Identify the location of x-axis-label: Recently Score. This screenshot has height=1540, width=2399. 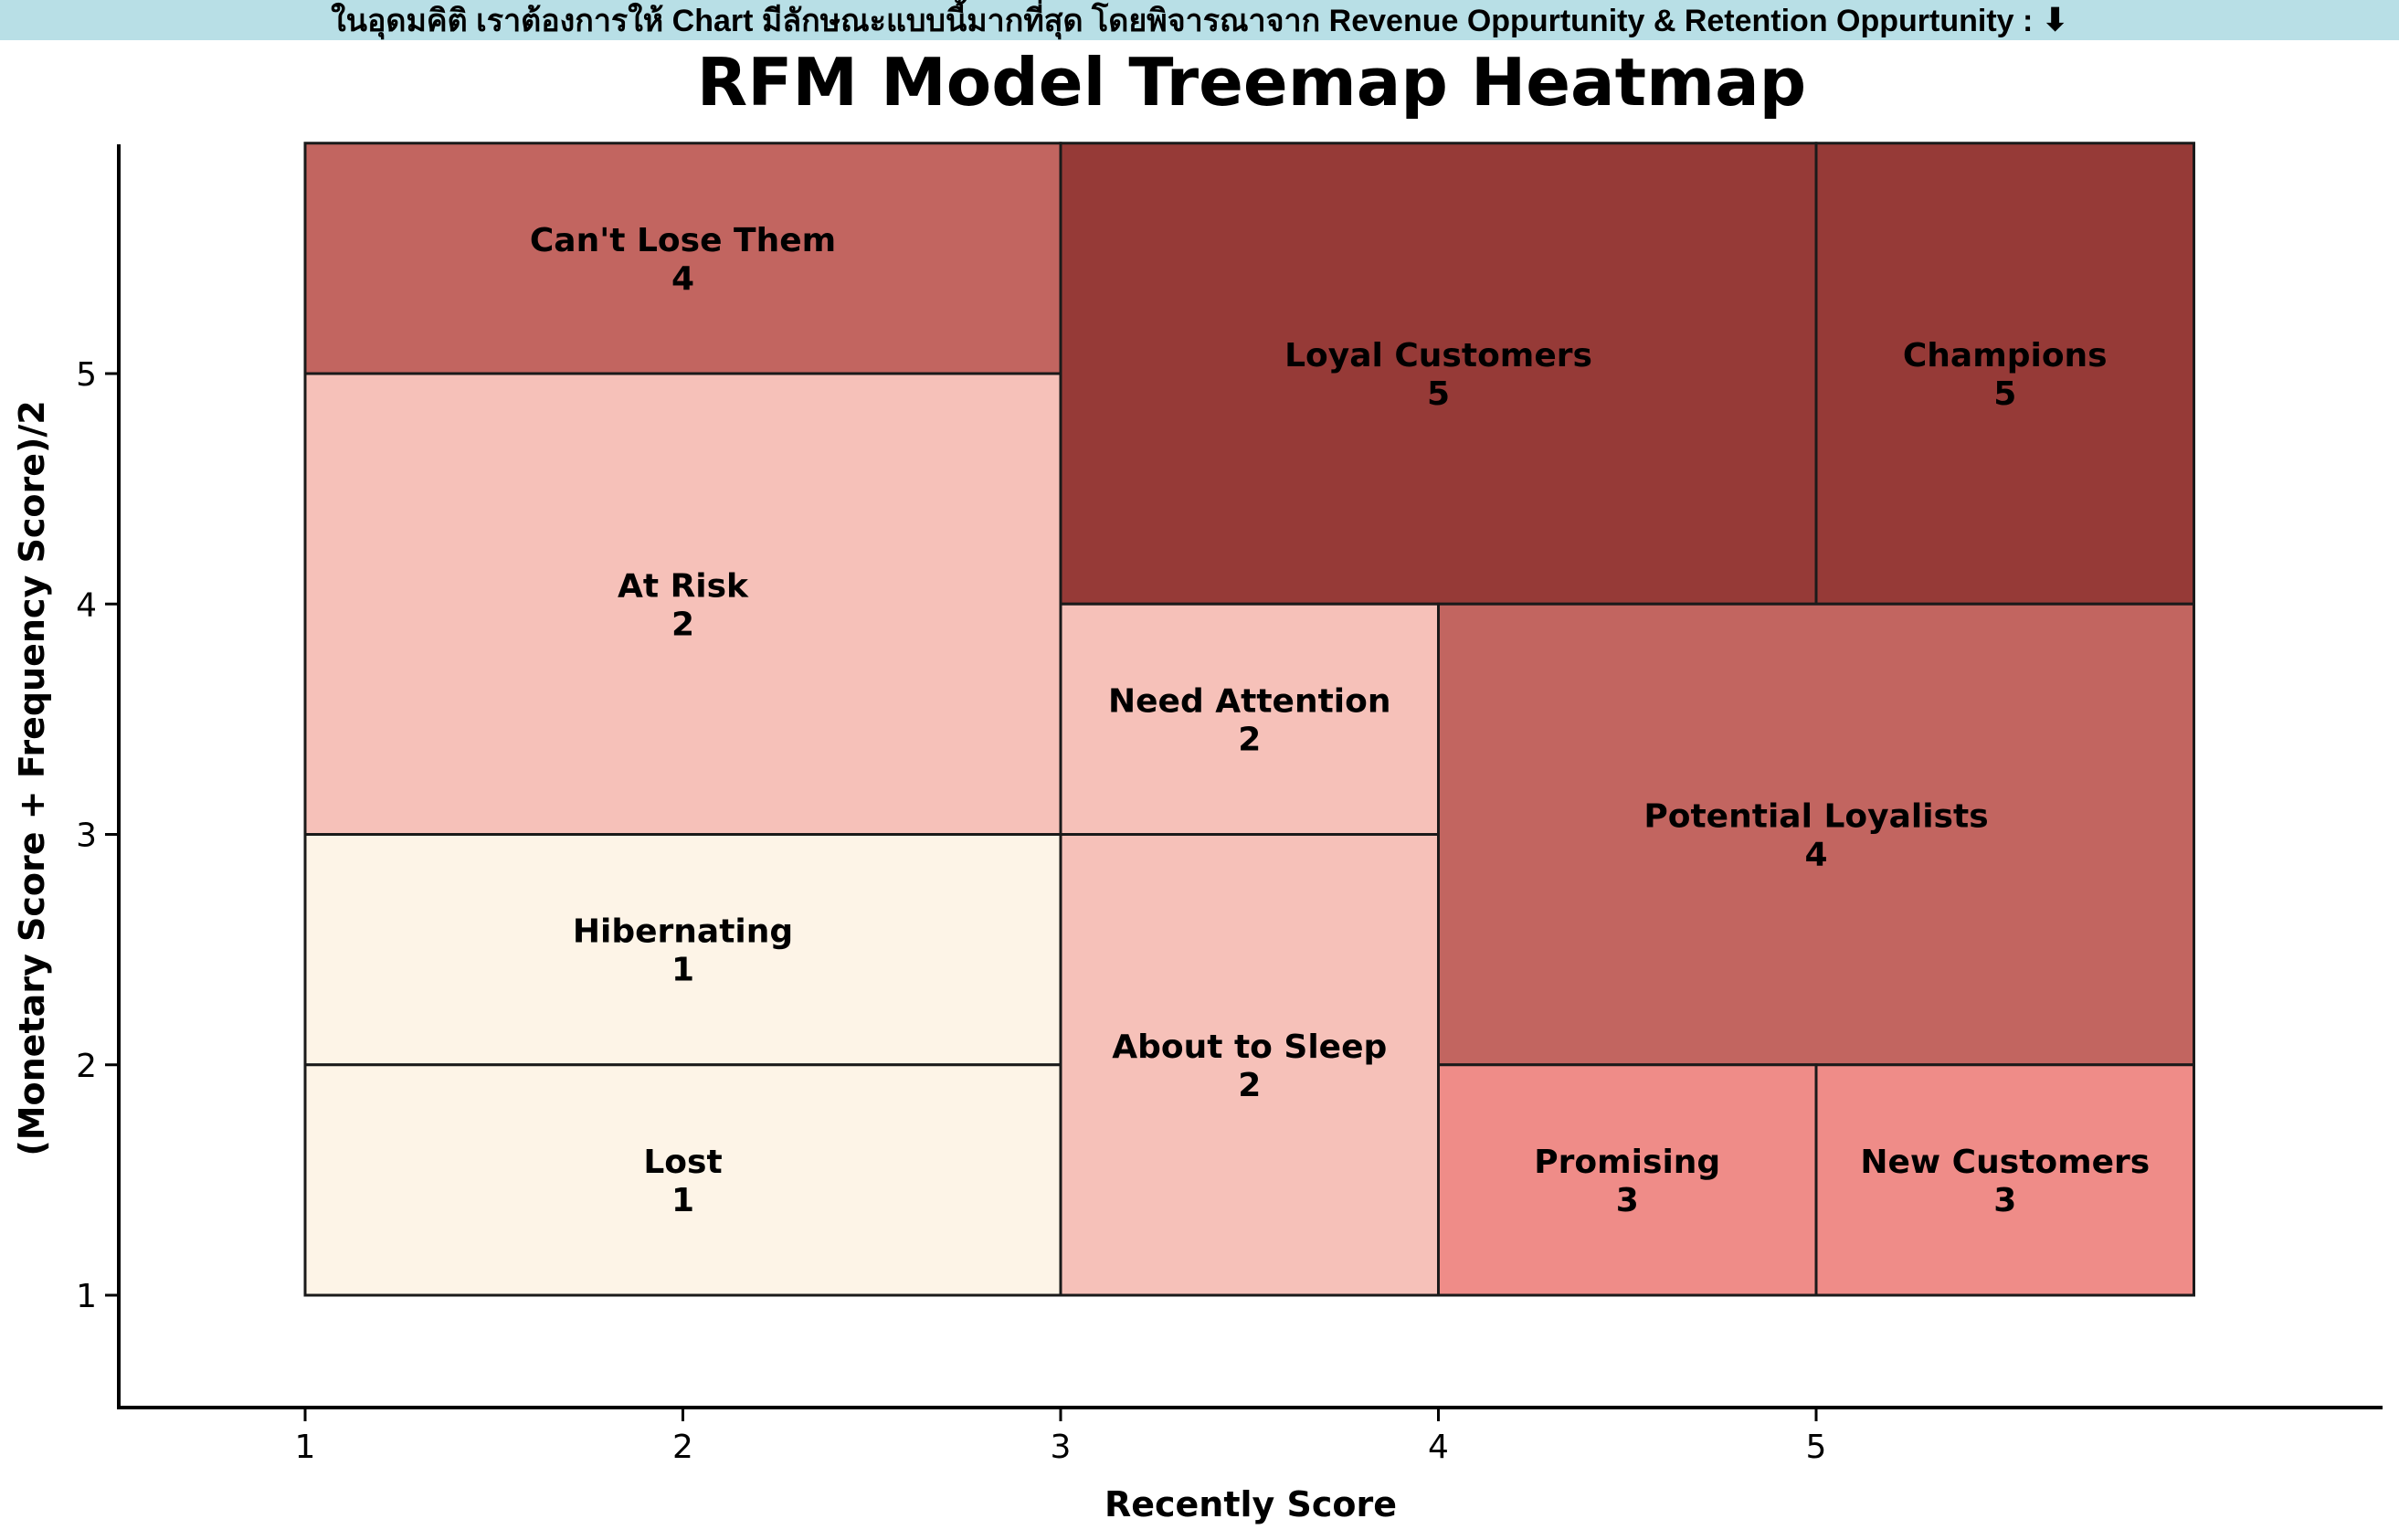
(1250, 1504).